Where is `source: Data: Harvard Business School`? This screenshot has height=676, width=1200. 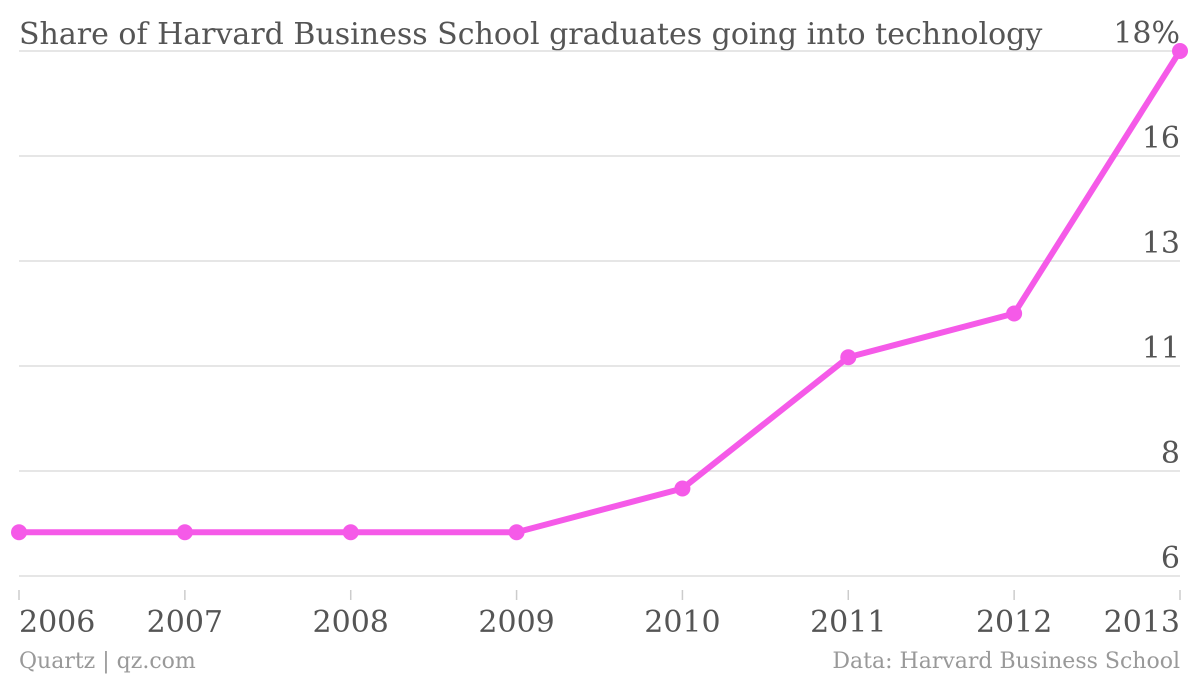
source: Data: Harvard Business School is located at coordinates (1006, 661).